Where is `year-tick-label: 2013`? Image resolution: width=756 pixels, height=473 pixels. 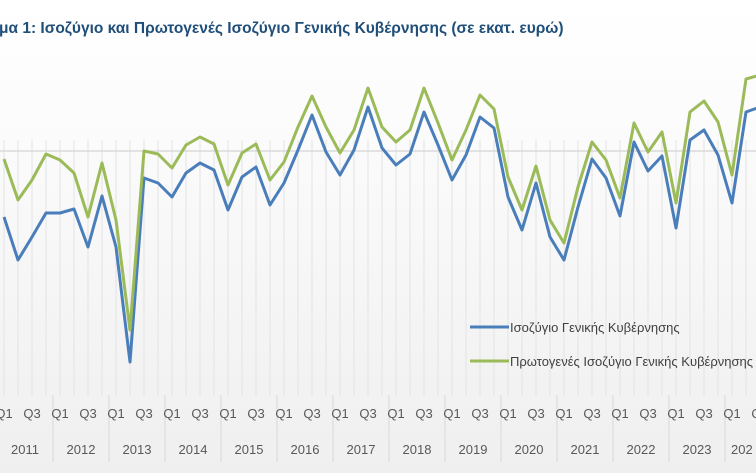
year-tick-label: 2013 is located at coordinates (137, 449).